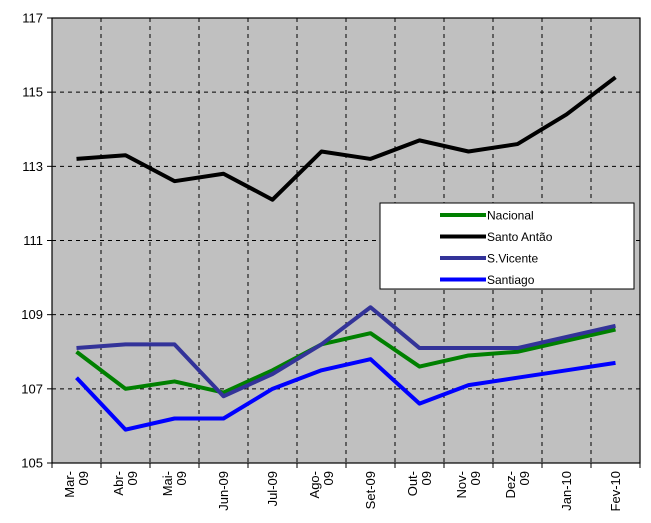 This screenshot has height=523, width=651. I want to click on y-tick-label: 105, so click(32, 463).